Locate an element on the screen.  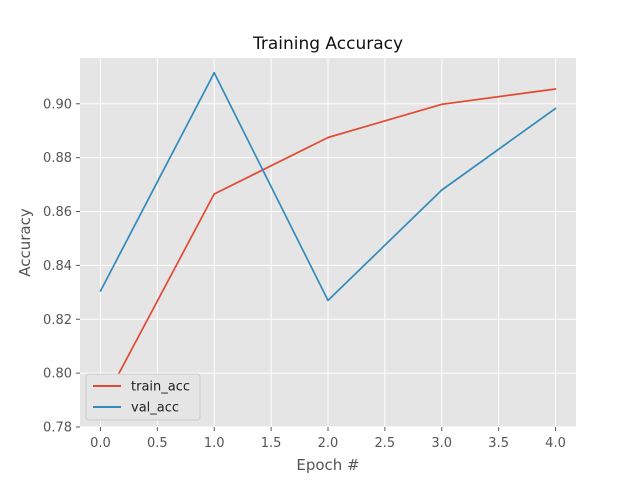
x-axis-ticks: 0.0 0.5 1.0 1.5 2.0 2.5 3.0 3.5 4.0 is located at coordinates (328, 439).